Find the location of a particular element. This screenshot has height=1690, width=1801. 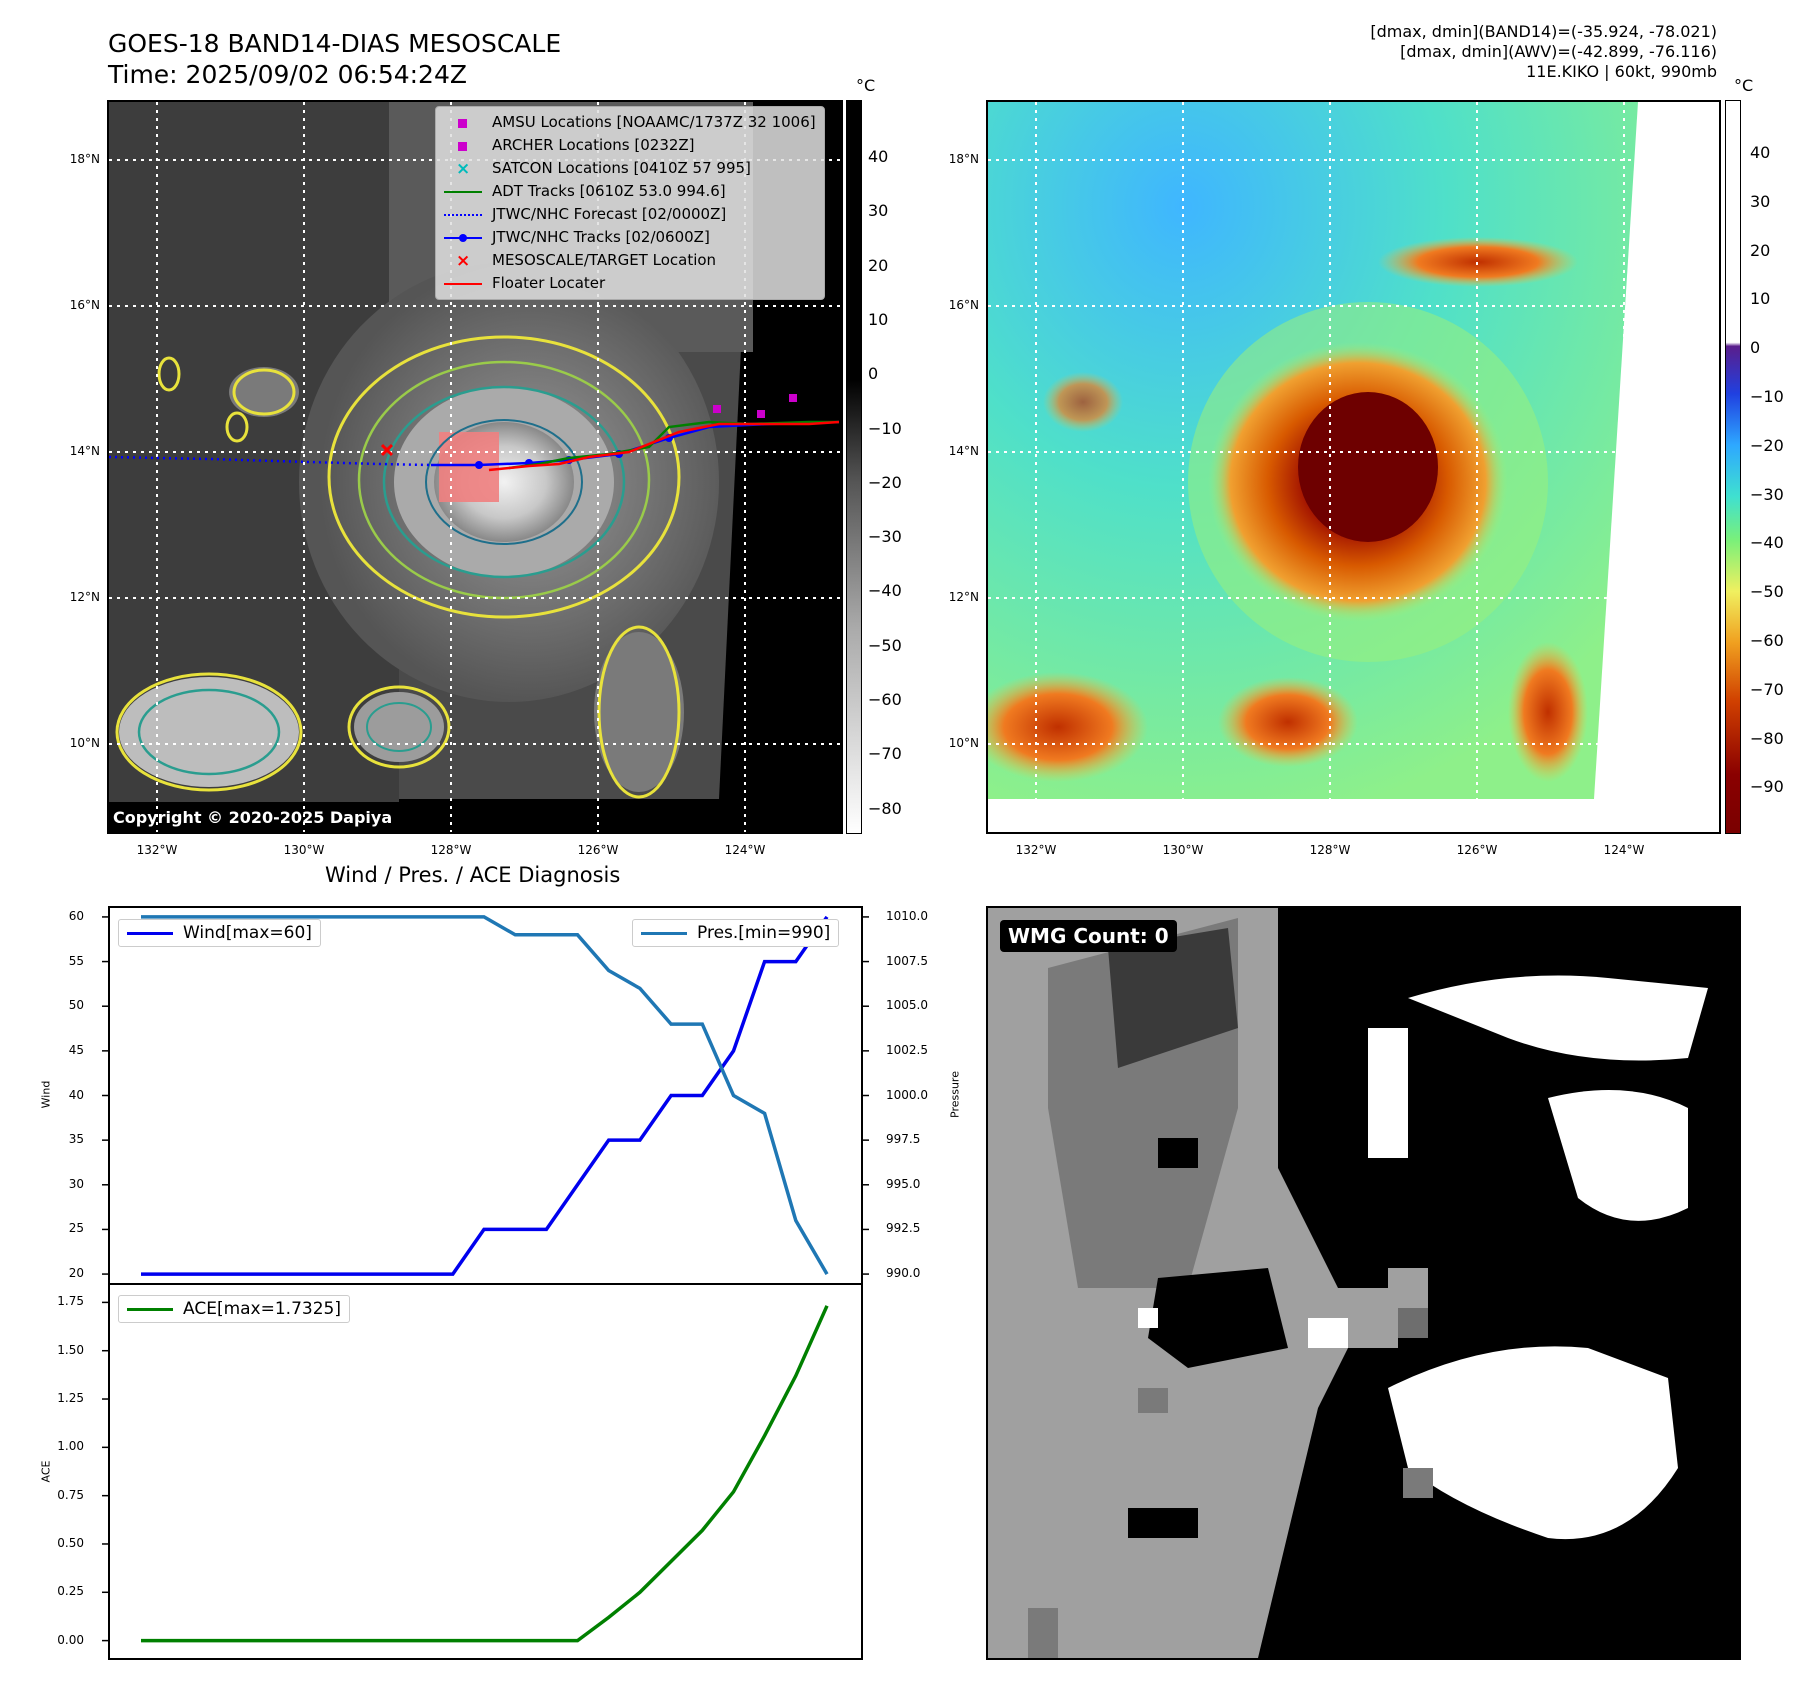

map-right-lat-tick: 10°N is located at coordinates (963, 743).